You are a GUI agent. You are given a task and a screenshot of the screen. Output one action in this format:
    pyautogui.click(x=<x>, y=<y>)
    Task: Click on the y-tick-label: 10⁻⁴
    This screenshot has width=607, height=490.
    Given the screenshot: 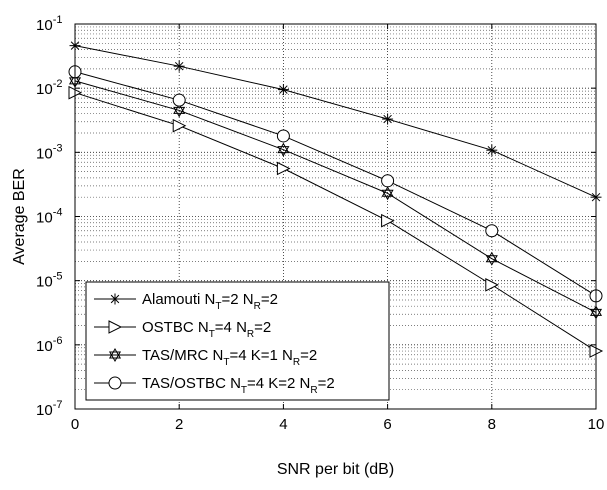 What is the action you would take?
    pyautogui.click(x=49, y=217)
    